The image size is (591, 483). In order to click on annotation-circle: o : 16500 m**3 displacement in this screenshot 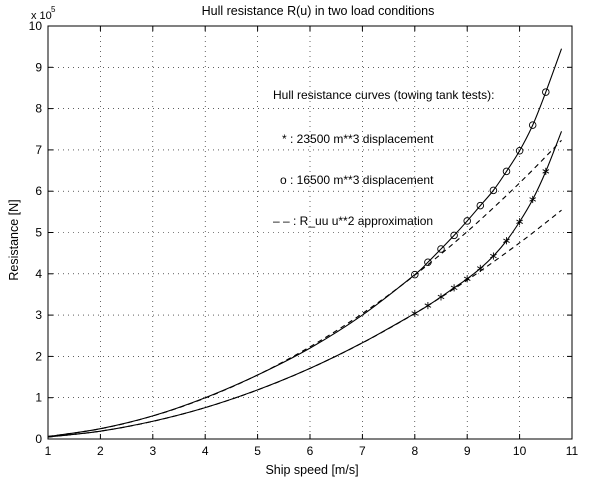, I will do `click(357, 180)`.